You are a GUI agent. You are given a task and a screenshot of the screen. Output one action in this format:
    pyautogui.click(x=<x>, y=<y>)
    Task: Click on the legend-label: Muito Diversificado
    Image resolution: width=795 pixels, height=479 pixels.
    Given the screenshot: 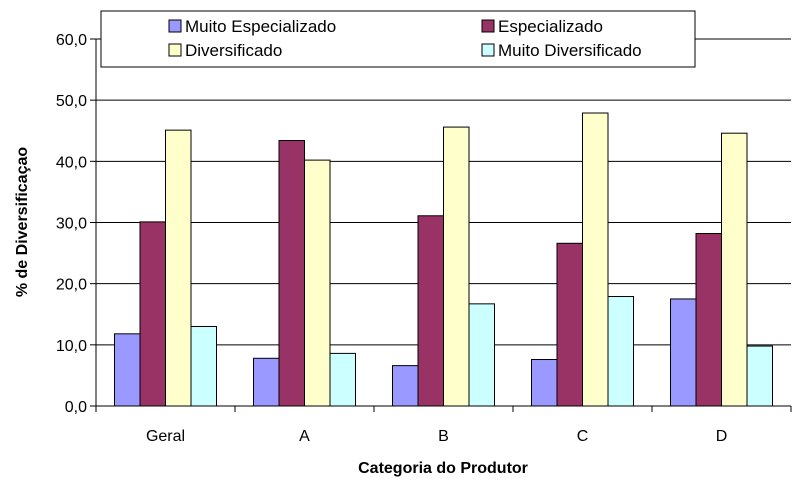 What is the action you would take?
    pyautogui.click(x=570, y=50)
    